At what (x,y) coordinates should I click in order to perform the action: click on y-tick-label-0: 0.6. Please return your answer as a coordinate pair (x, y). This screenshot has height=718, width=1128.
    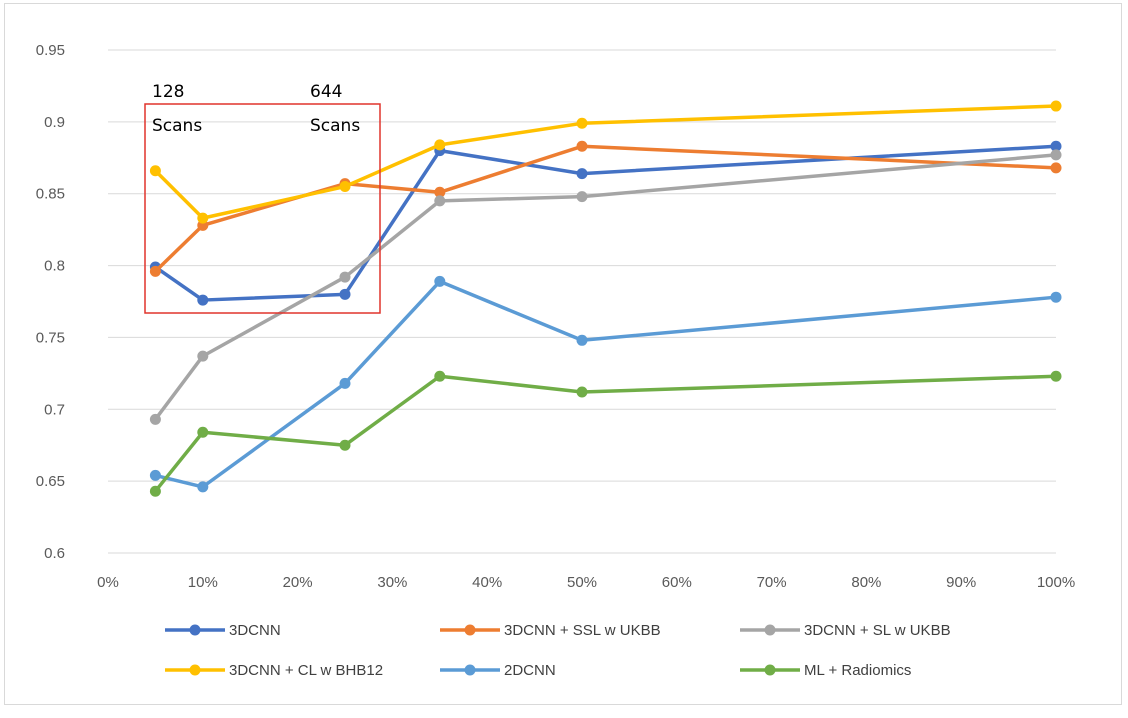
    Looking at the image, I should click on (54, 553).